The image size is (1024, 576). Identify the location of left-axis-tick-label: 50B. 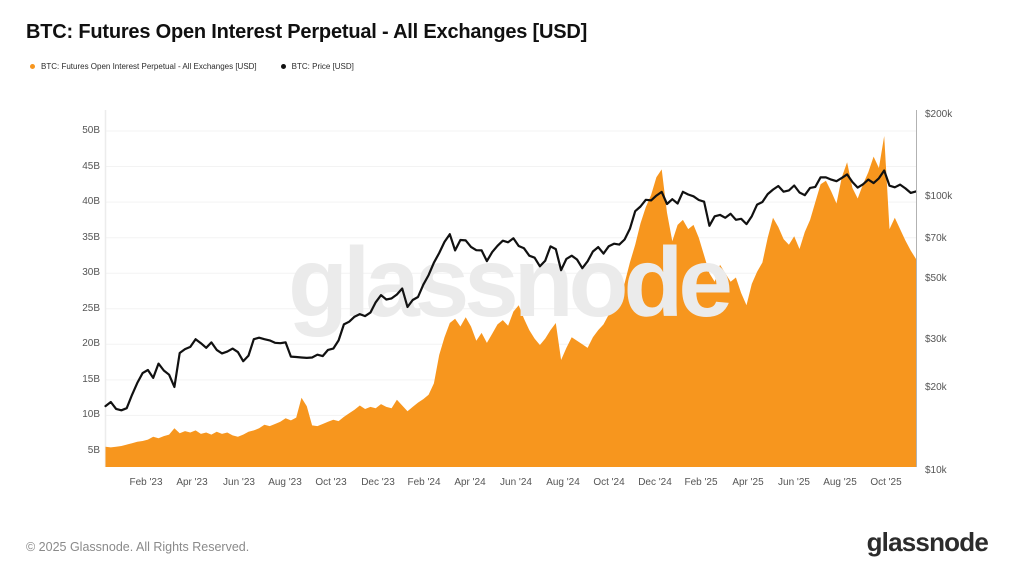
(91, 130).